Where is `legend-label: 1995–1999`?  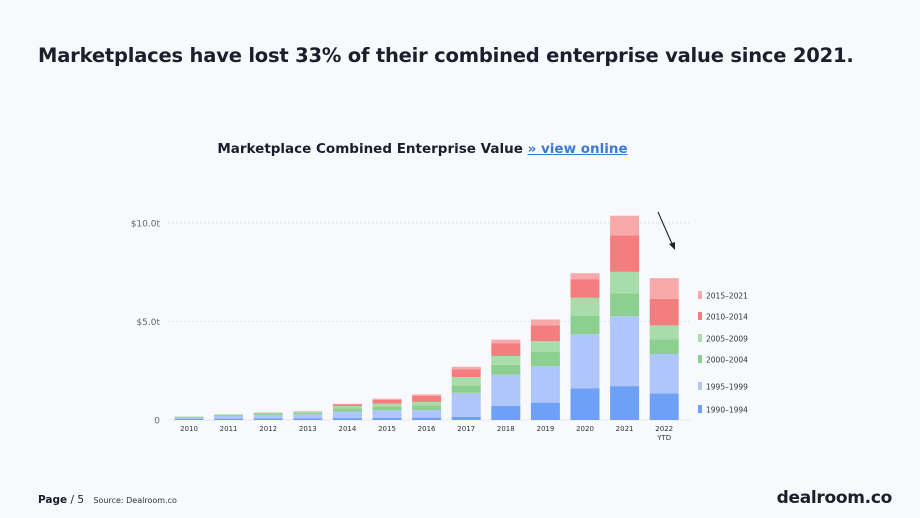
legend-label: 1995–1999 is located at coordinates (727, 387).